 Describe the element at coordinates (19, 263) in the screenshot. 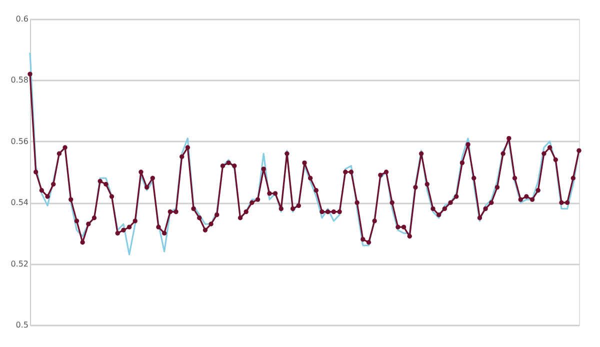

I see `y-tick-label: 0.52` at that location.